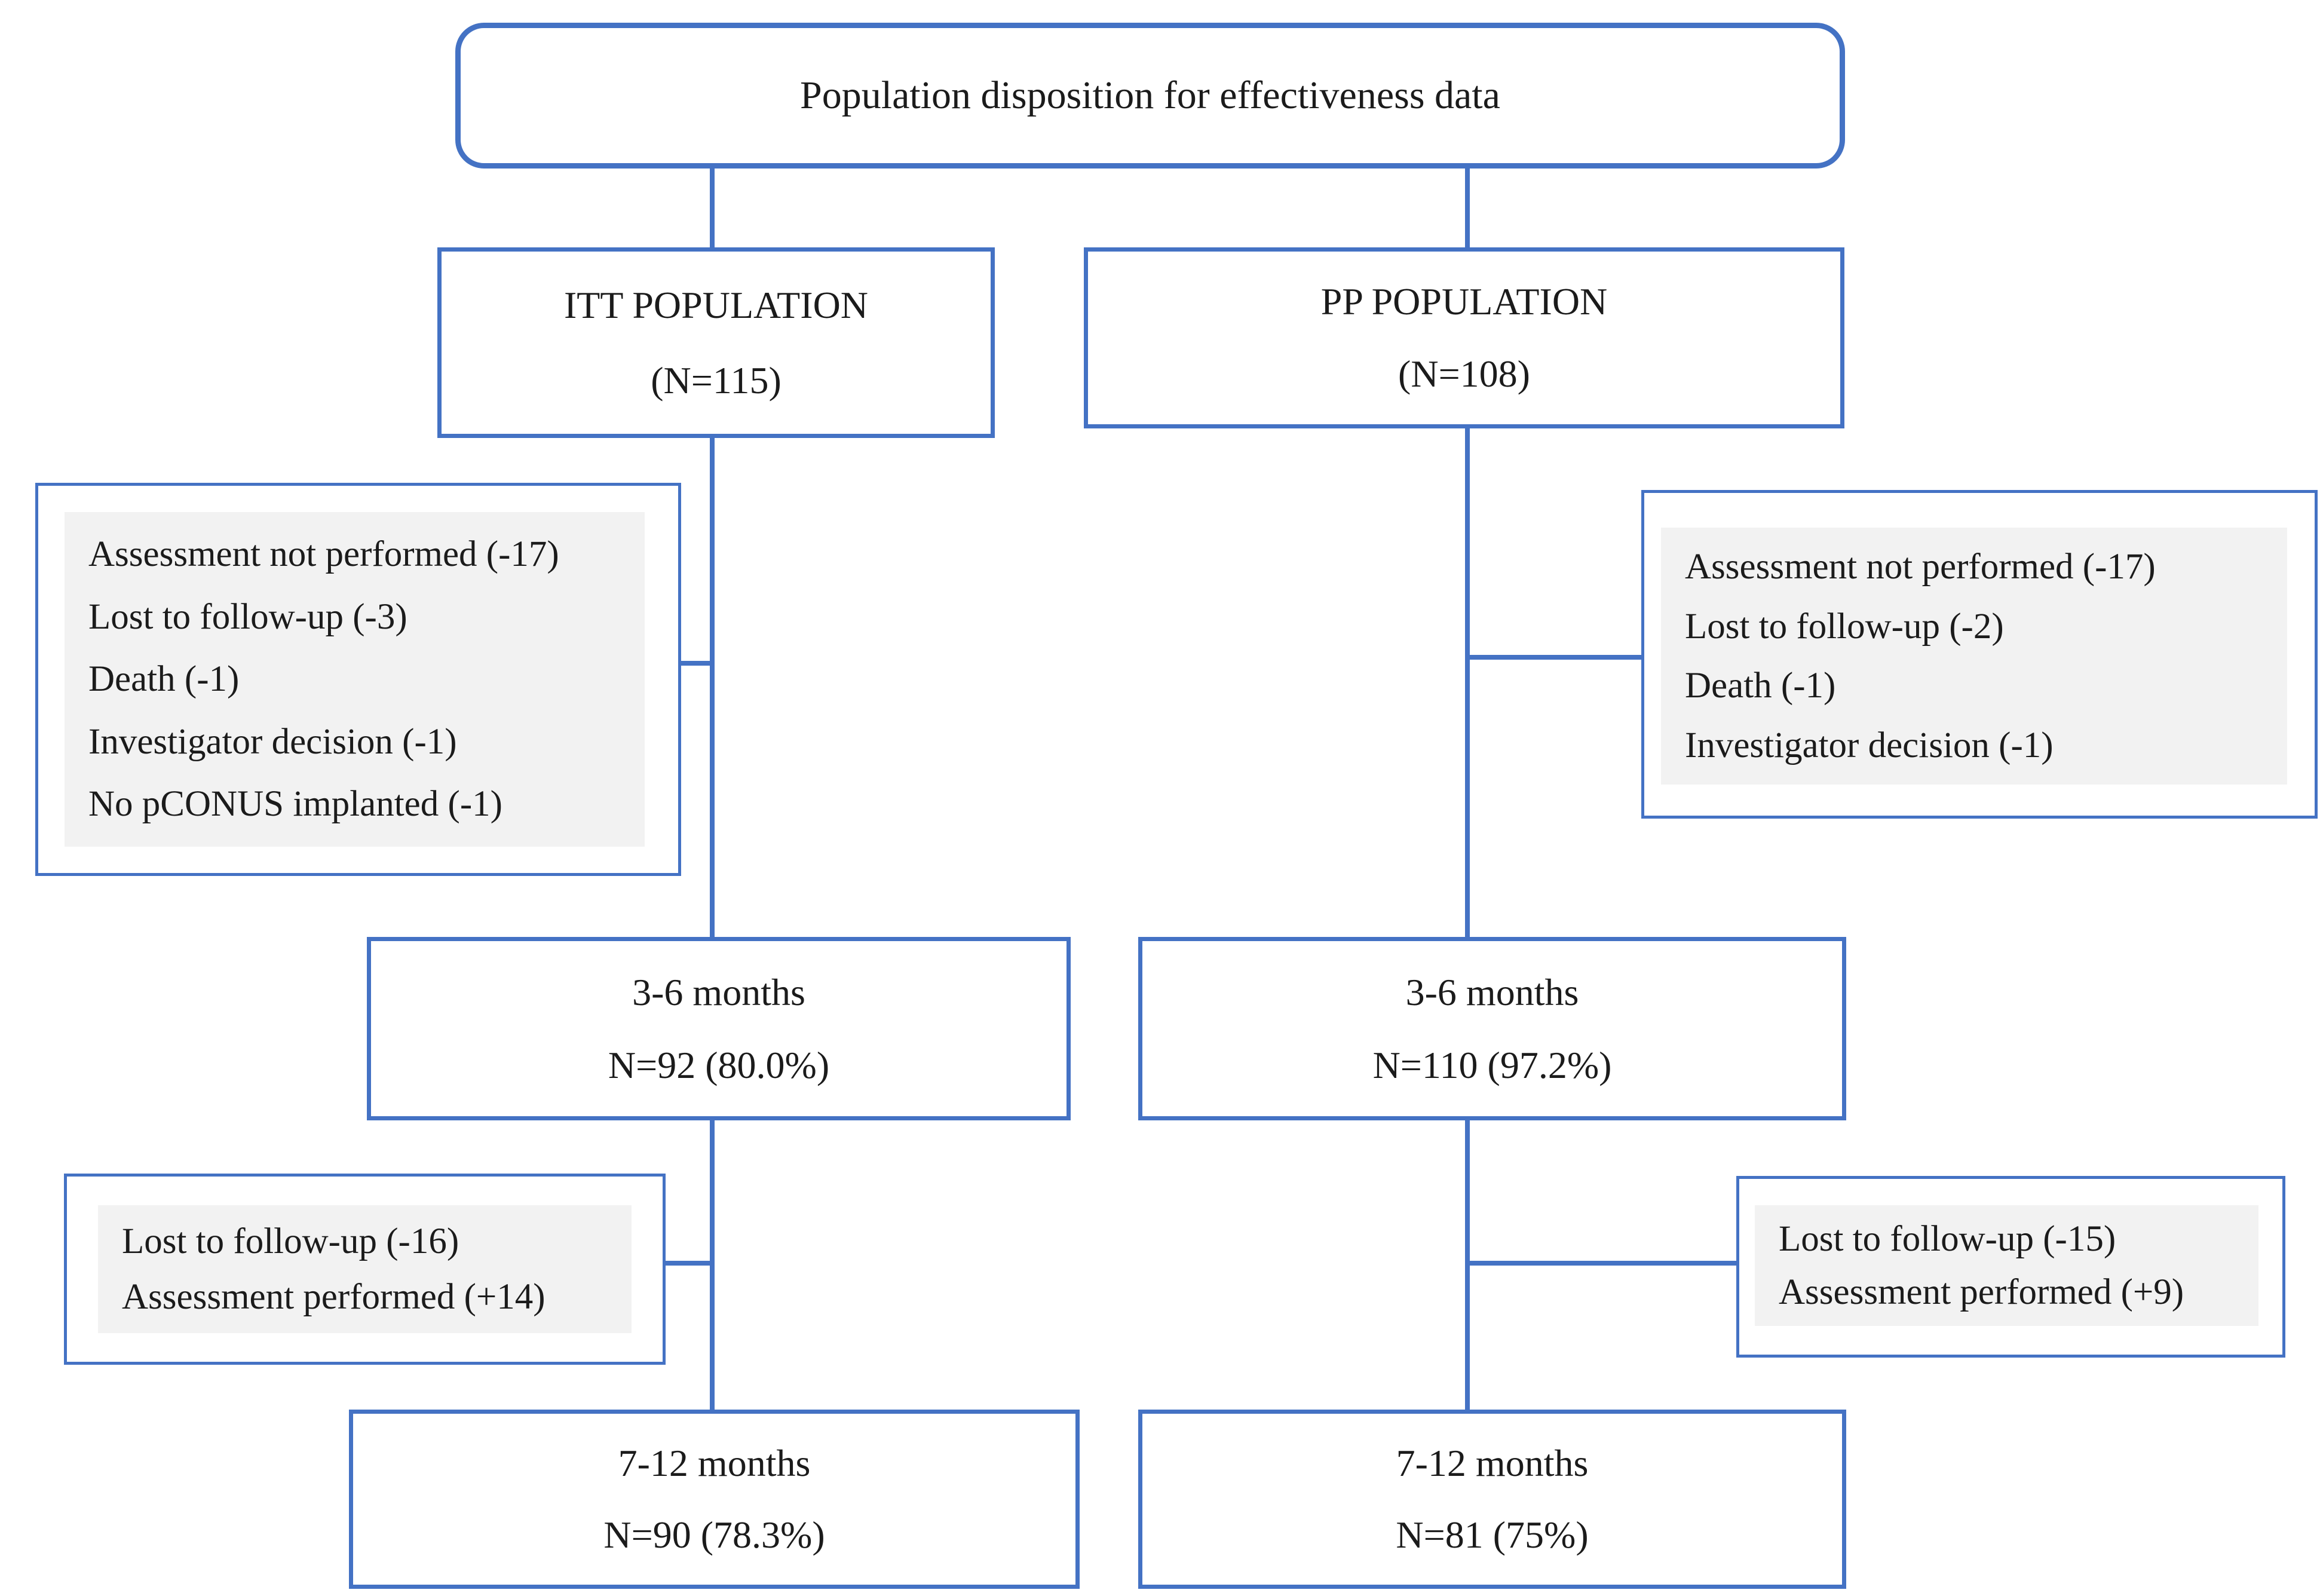 The height and width of the screenshot is (1596, 2323). Describe the element at coordinates (717, 380) in the screenshot. I see `itt-population-n: (N=115)` at that location.